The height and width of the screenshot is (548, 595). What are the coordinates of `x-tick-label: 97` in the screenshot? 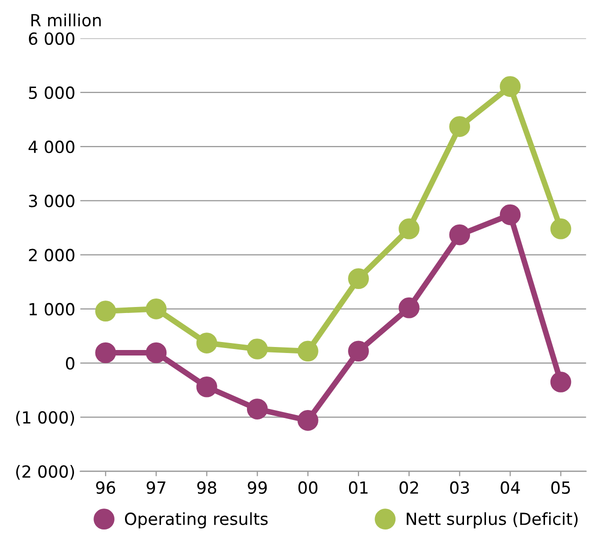 It's located at (156, 487).